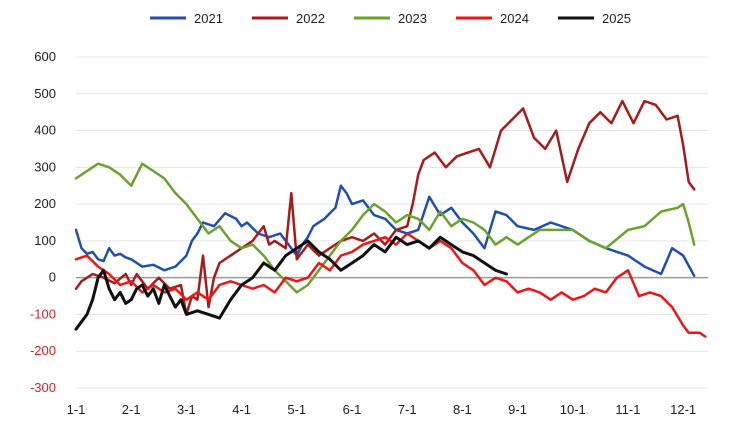 This screenshot has width=736, height=432. What do you see at coordinates (52, 277) in the screenshot?
I see `y-tick-label: 0` at bounding box center [52, 277].